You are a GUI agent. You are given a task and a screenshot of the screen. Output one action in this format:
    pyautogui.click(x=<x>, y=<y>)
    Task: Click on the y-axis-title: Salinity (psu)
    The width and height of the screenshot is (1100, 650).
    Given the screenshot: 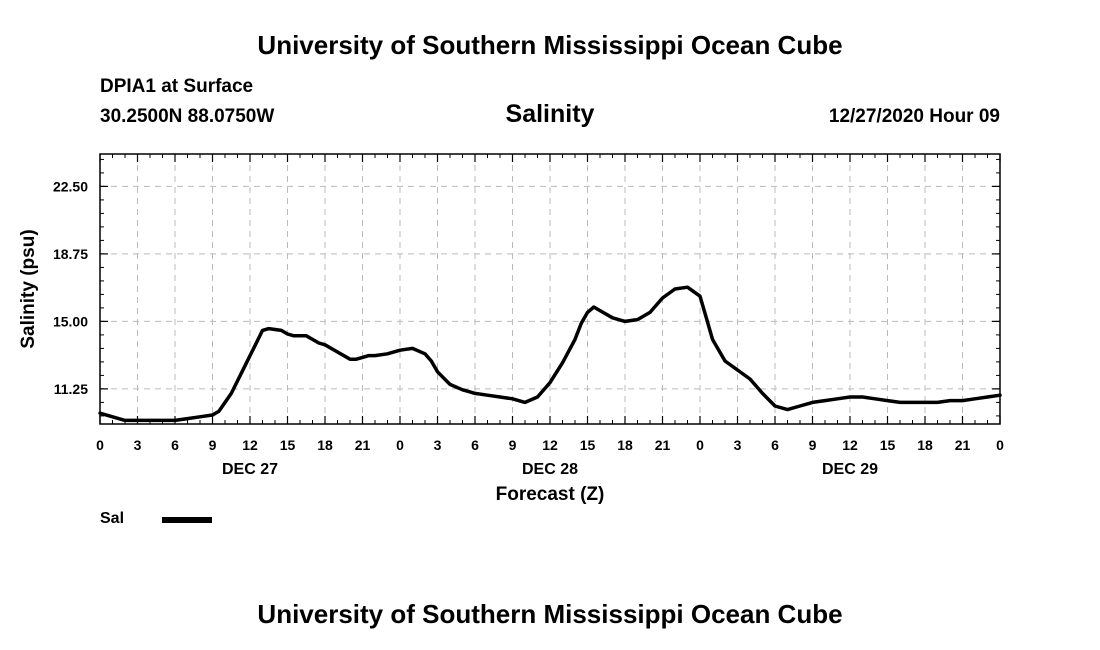 What is the action you would take?
    pyautogui.click(x=28, y=288)
    